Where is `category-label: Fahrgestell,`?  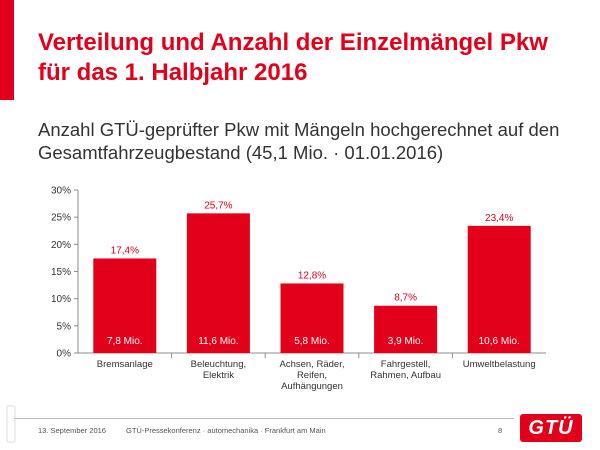 category-label: Fahrgestell, is located at coordinates (406, 364).